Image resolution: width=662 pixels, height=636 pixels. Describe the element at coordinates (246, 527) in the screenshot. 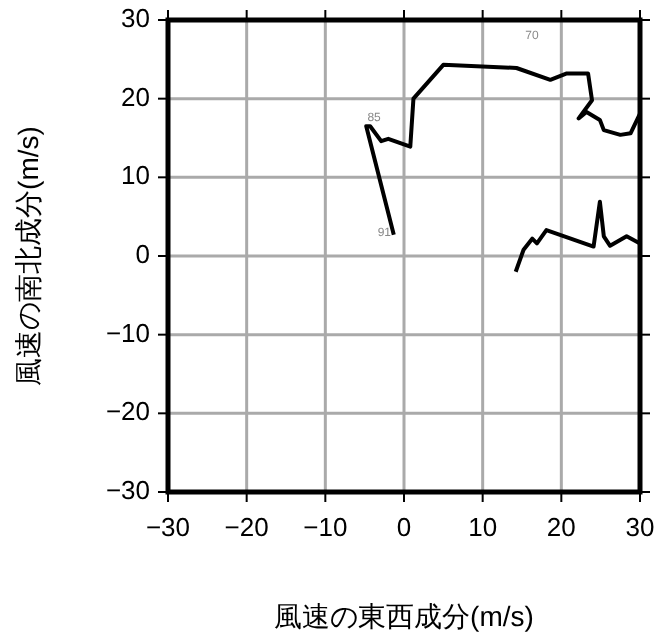

I see `x-tick-label: −20` at that location.